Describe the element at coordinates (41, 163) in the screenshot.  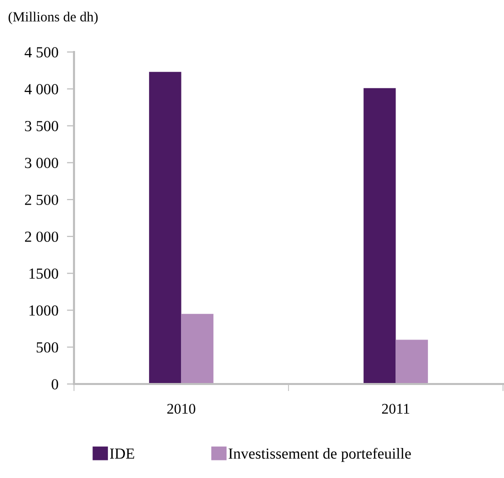
I see `y-tick-label: 3 000` at that location.